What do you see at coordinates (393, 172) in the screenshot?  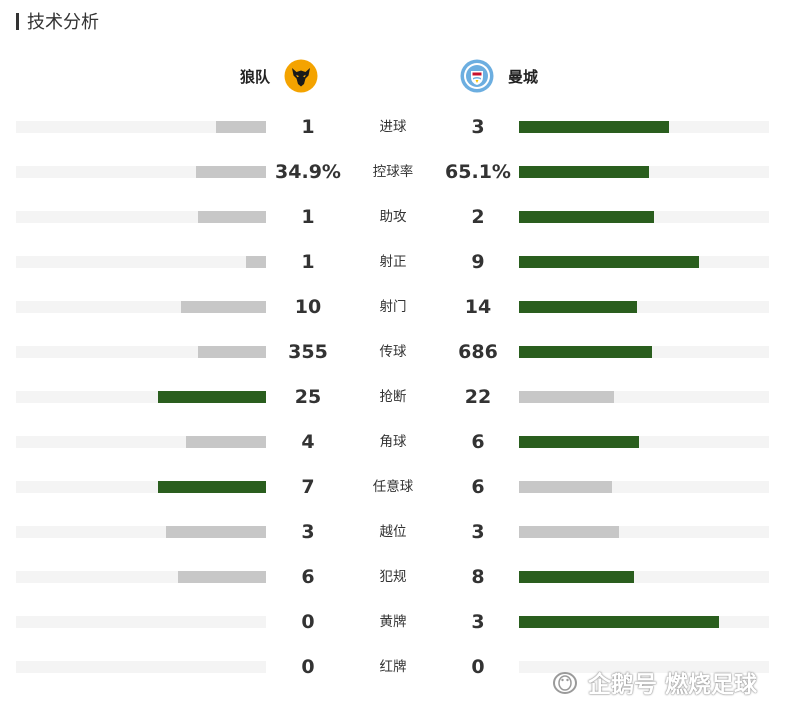 I see `stat-label: 控球率` at bounding box center [393, 172].